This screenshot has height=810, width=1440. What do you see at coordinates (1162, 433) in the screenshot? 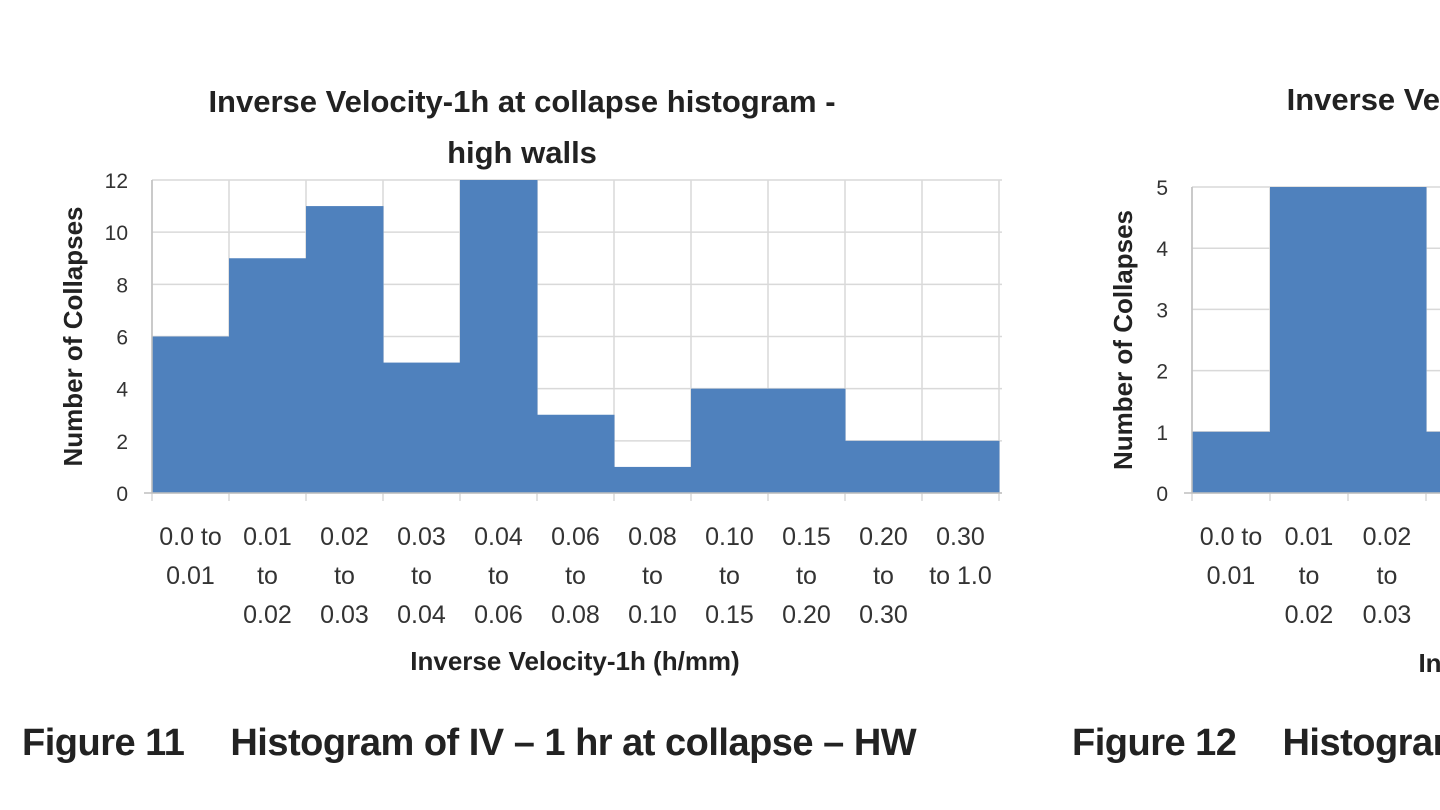
I see `y-tick-label: 1` at bounding box center [1162, 433].